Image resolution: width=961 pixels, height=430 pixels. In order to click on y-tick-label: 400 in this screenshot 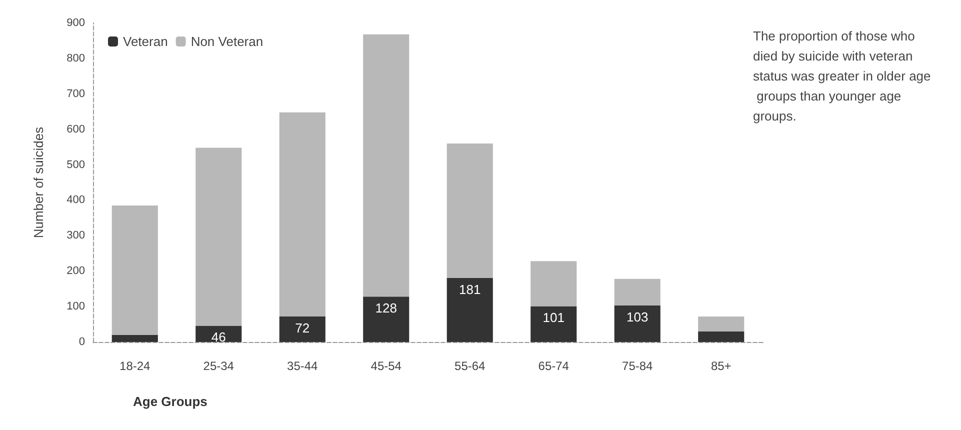, I will do `click(75, 200)`.